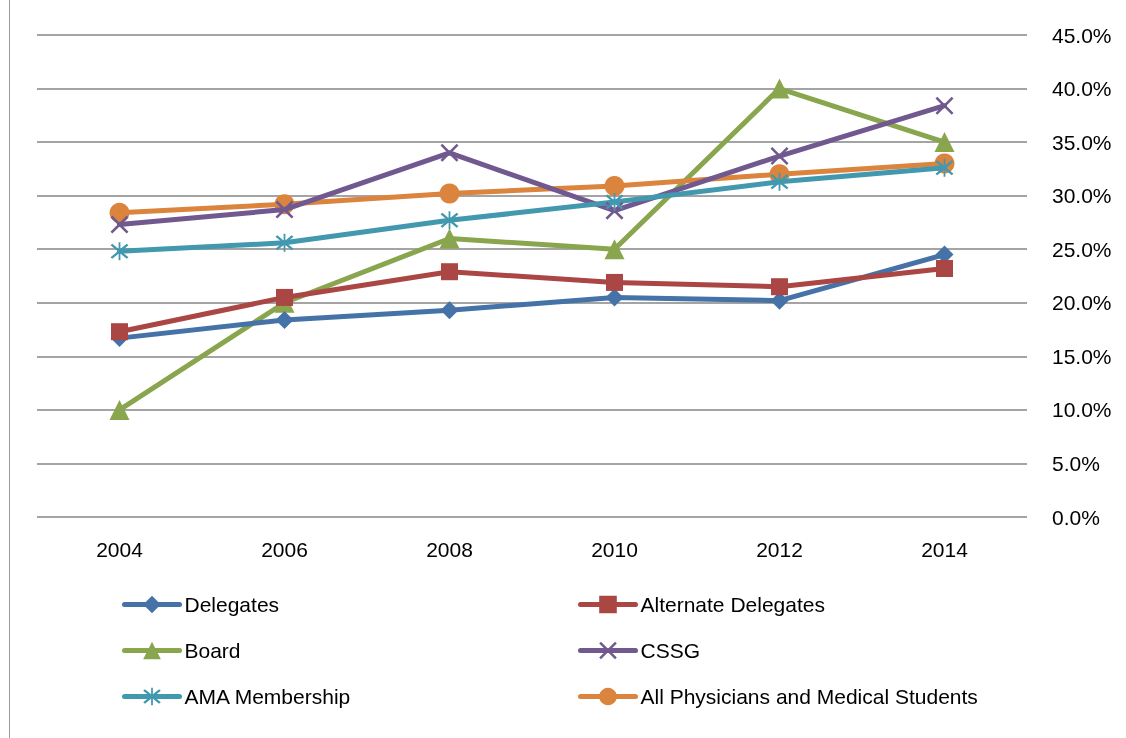 The width and height of the screenshot is (1126, 738). Describe the element at coordinates (779, 549) in the screenshot. I see `x-tick-label: 2012` at that location.